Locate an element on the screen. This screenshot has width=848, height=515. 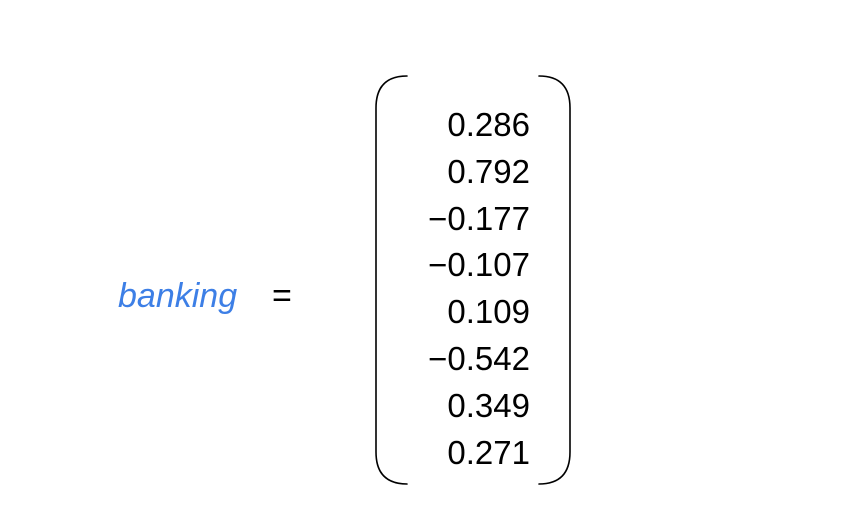
vector-entry: −0.177 is located at coordinates (479, 218).